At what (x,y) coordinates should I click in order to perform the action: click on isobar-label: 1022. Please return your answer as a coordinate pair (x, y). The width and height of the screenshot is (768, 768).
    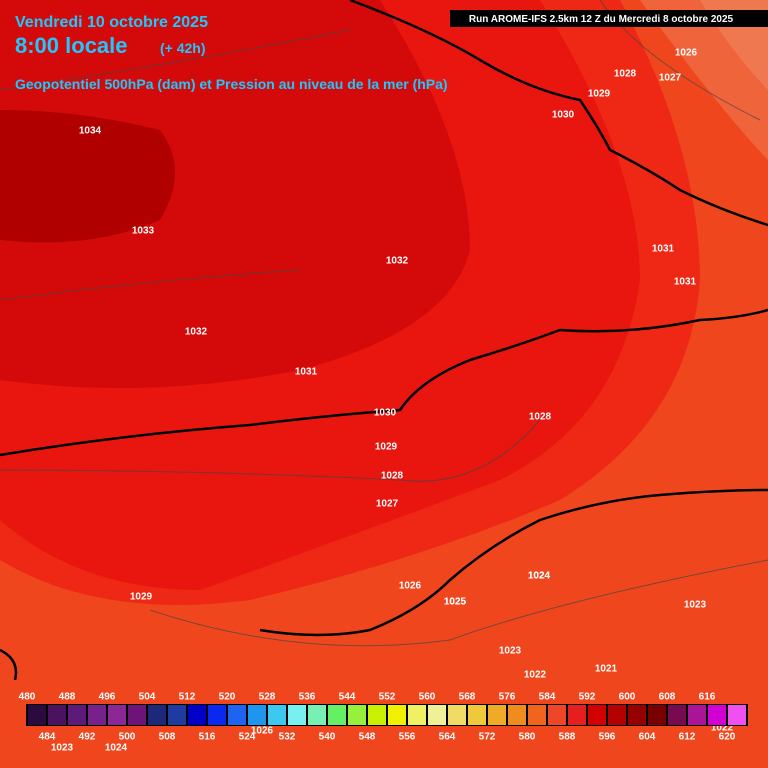
    Looking at the image, I should click on (722, 728).